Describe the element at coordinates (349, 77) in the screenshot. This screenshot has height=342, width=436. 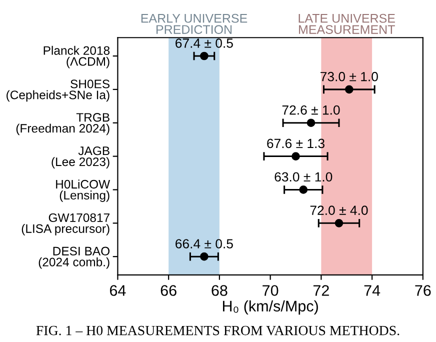
I see `annotation: 73.0 ± 1.0` at that location.